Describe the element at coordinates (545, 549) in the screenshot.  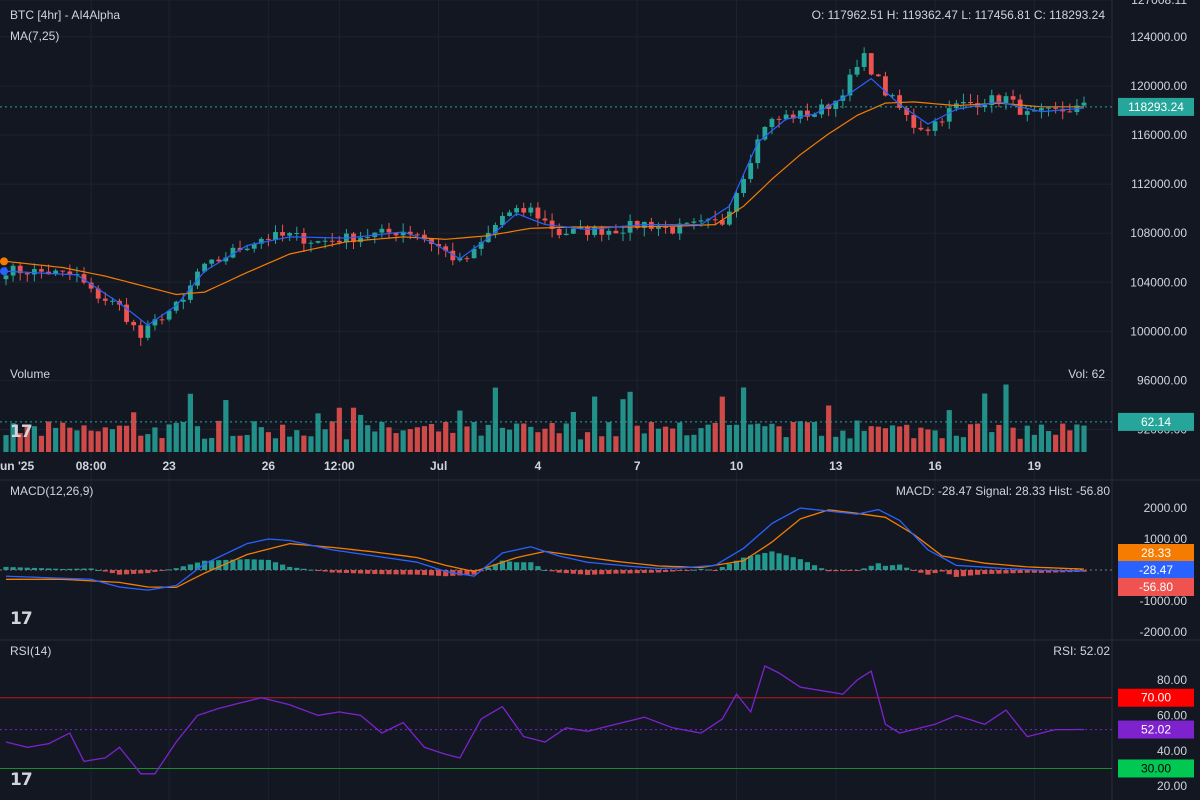
I see `macd-line` at that location.